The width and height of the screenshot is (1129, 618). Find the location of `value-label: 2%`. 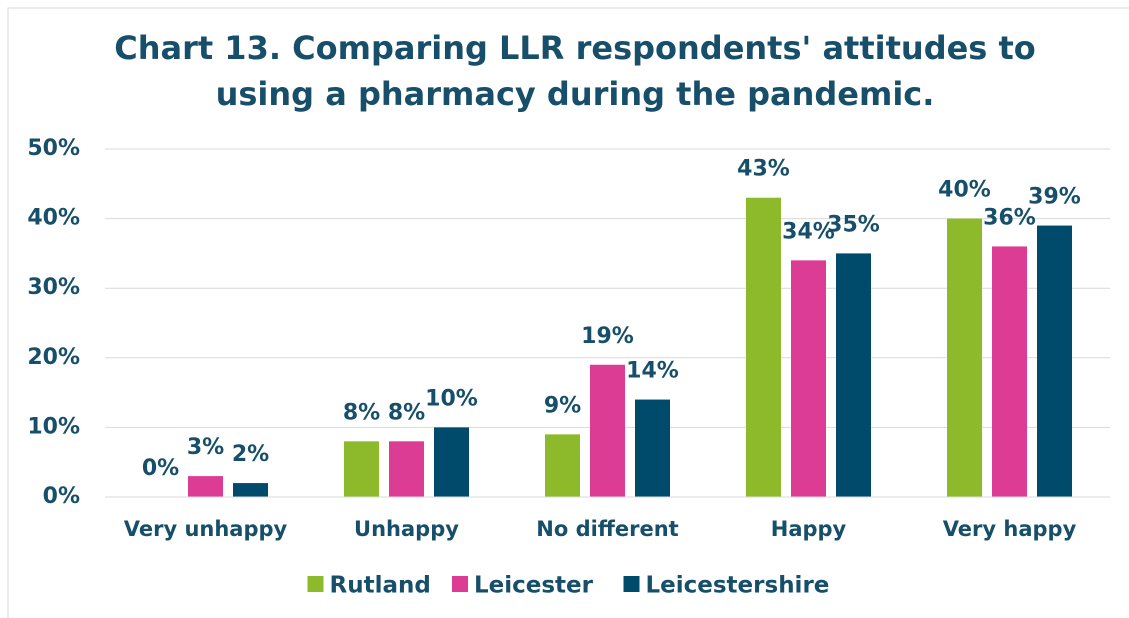

value-label: 2% is located at coordinates (250, 454).